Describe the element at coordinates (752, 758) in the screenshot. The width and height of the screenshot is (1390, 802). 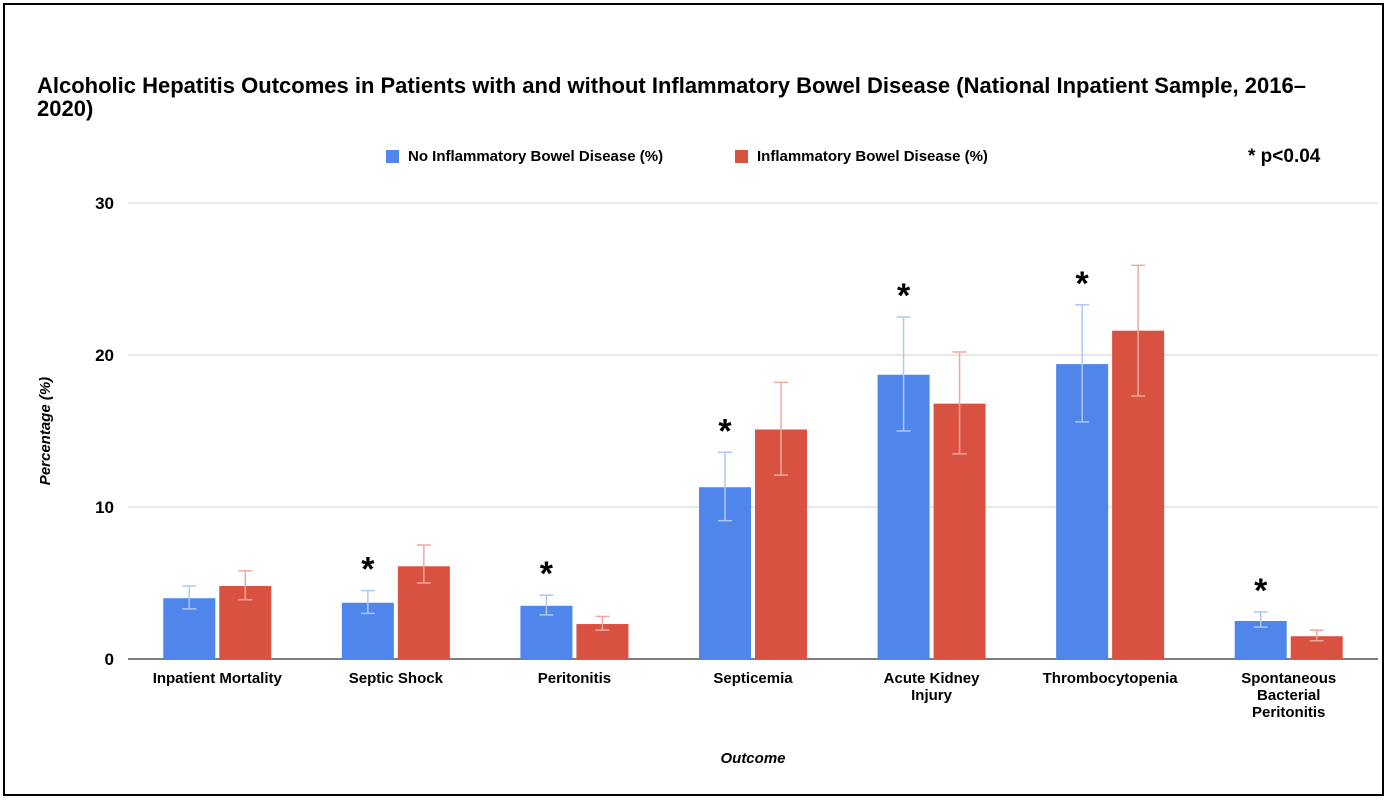
I see `x-axis-title: Outcome` at that location.